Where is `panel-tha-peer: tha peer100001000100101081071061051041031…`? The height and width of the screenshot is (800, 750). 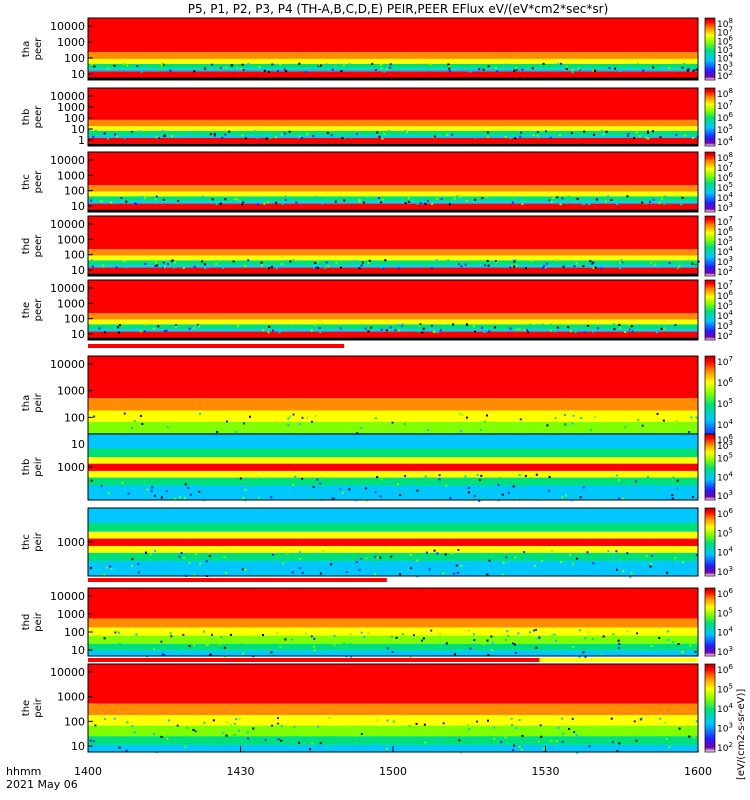
panel-tha-peer: tha peer100001000100101081071061051041031… is located at coordinates (377, 49).